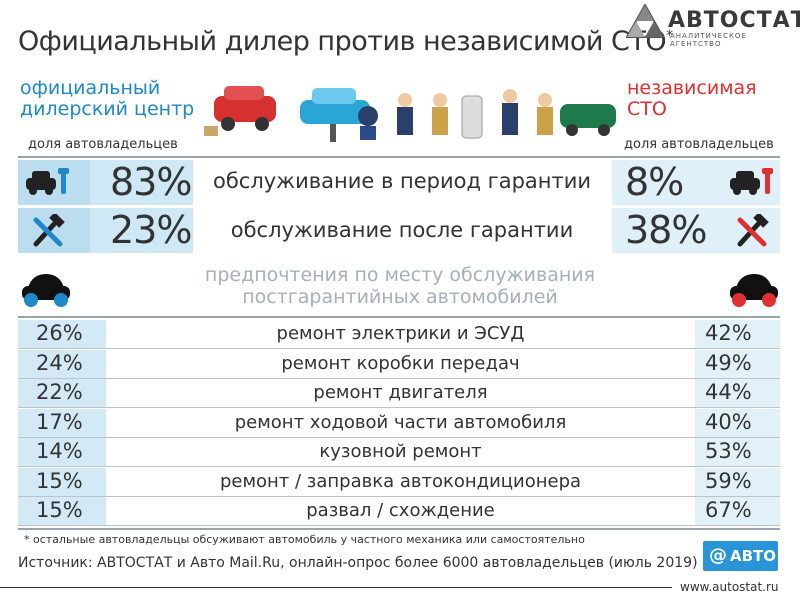 Image resolution: width=800 pixels, height=600 pixels. I want to click on category-label: ремонт / заправка автокондиционера, so click(400, 481).